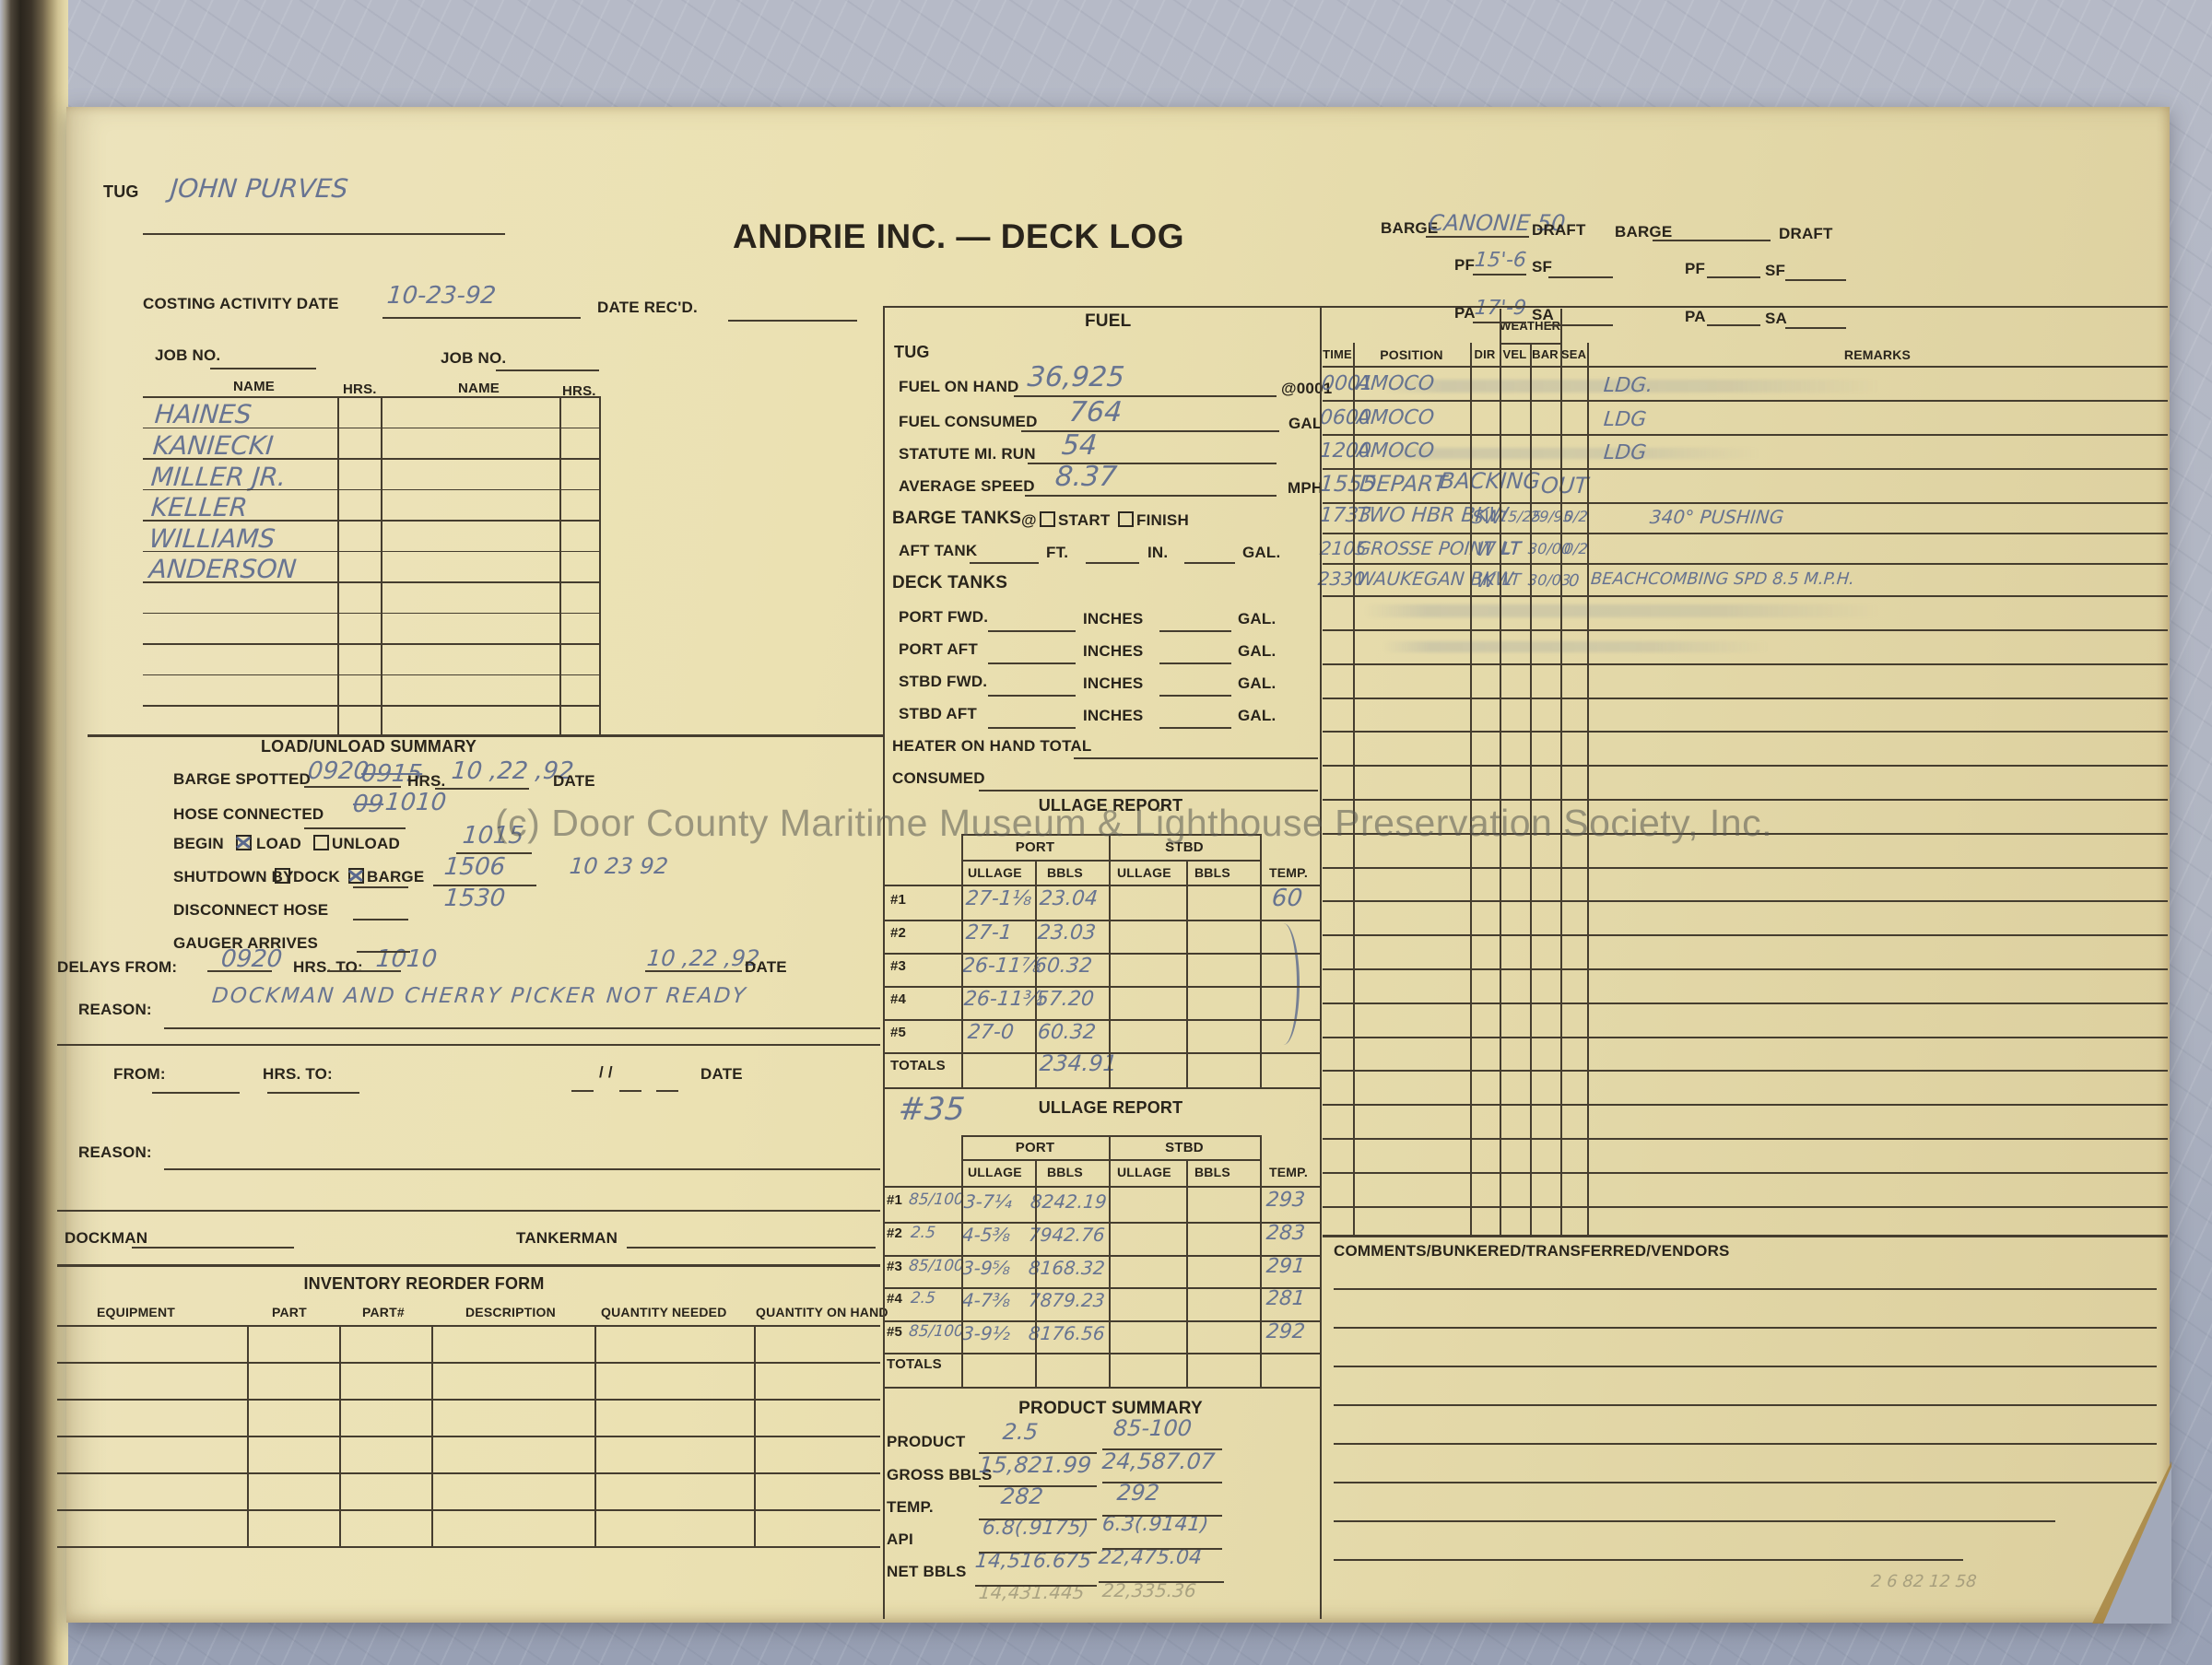 Image resolution: width=2212 pixels, height=1665 pixels. What do you see at coordinates (1079, 445) in the screenshot?
I see `statute-value: 54` at bounding box center [1079, 445].